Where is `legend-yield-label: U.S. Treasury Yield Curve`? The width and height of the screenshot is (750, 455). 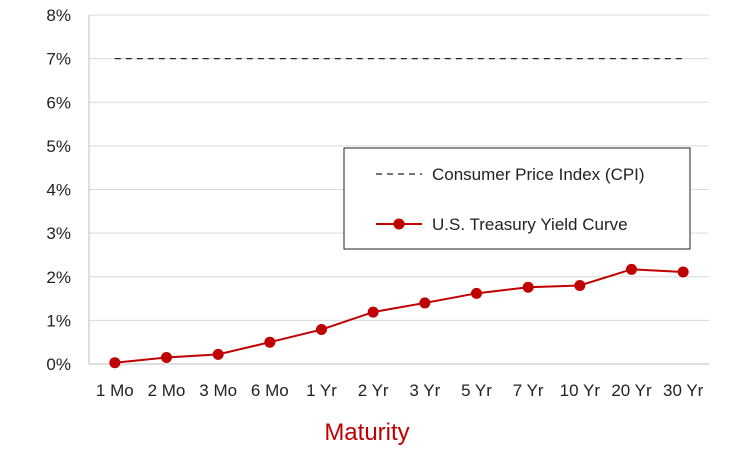
legend-yield-label: U.S. Treasury Yield Curve is located at coordinates (530, 224).